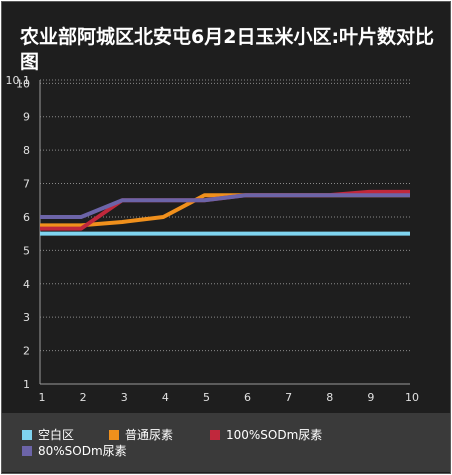 The height and width of the screenshot is (475, 452). I want to click on legend-item: 100%SODm尿素, so click(266, 434).